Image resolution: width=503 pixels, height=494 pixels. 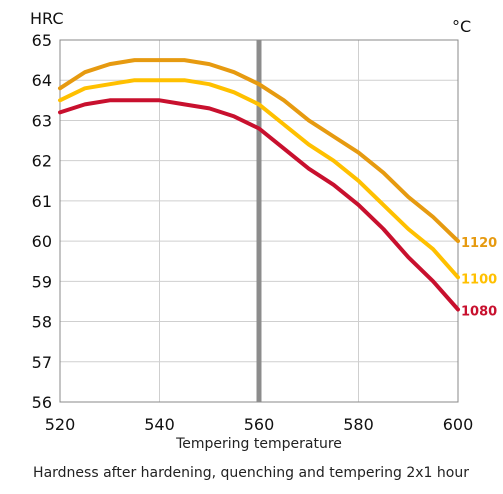 What do you see at coordinates (479, 243) in the screenshot?
I see `series-label-1120: 1120` at bounding box center [479, 243].